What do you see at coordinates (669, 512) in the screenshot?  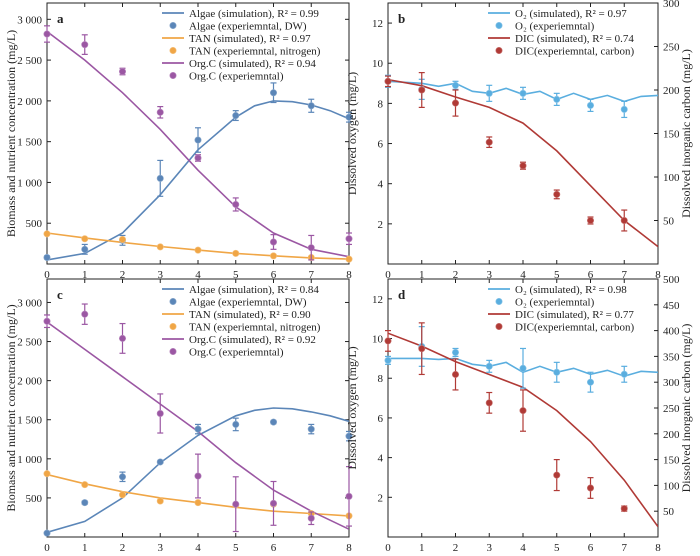 I see `y-right-tick-label: 50` at bounding box center [669, 512].